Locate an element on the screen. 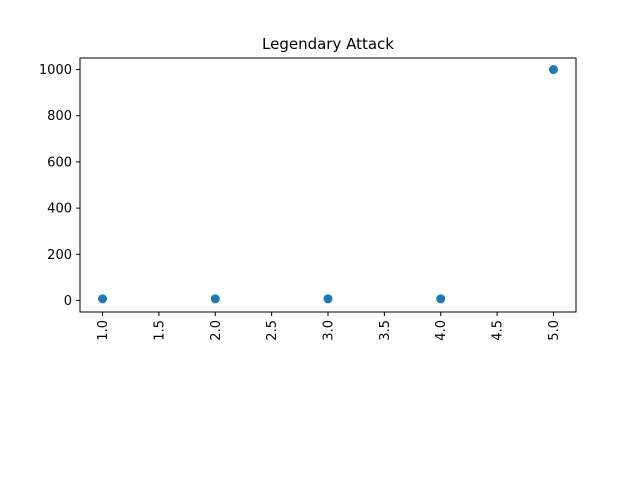  y-tick-label: 200 is located at coordinates (59, 255).